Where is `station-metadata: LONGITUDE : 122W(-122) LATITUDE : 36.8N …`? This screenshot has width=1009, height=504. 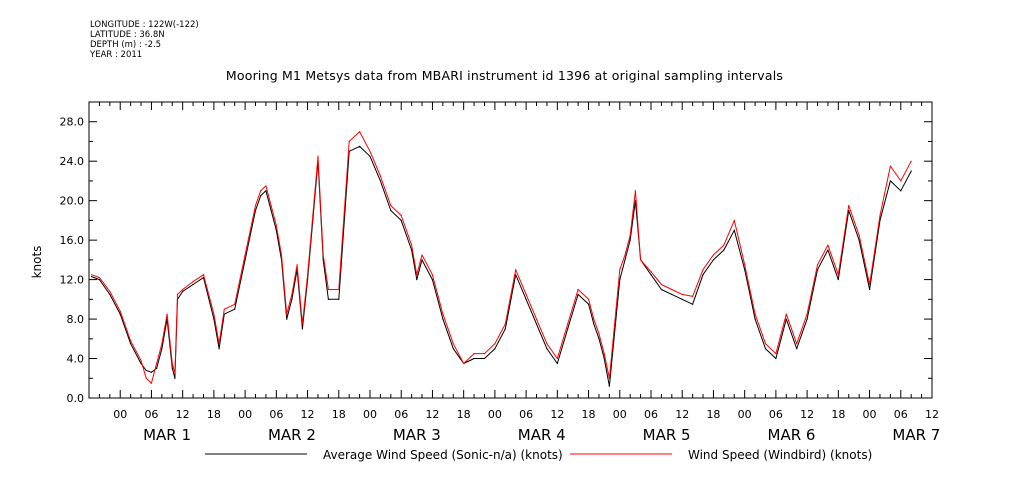
station-metadata: LONGITUDE : 122W(-122) LATITUDE : 36.8N … is located at coordinates (144, 40).